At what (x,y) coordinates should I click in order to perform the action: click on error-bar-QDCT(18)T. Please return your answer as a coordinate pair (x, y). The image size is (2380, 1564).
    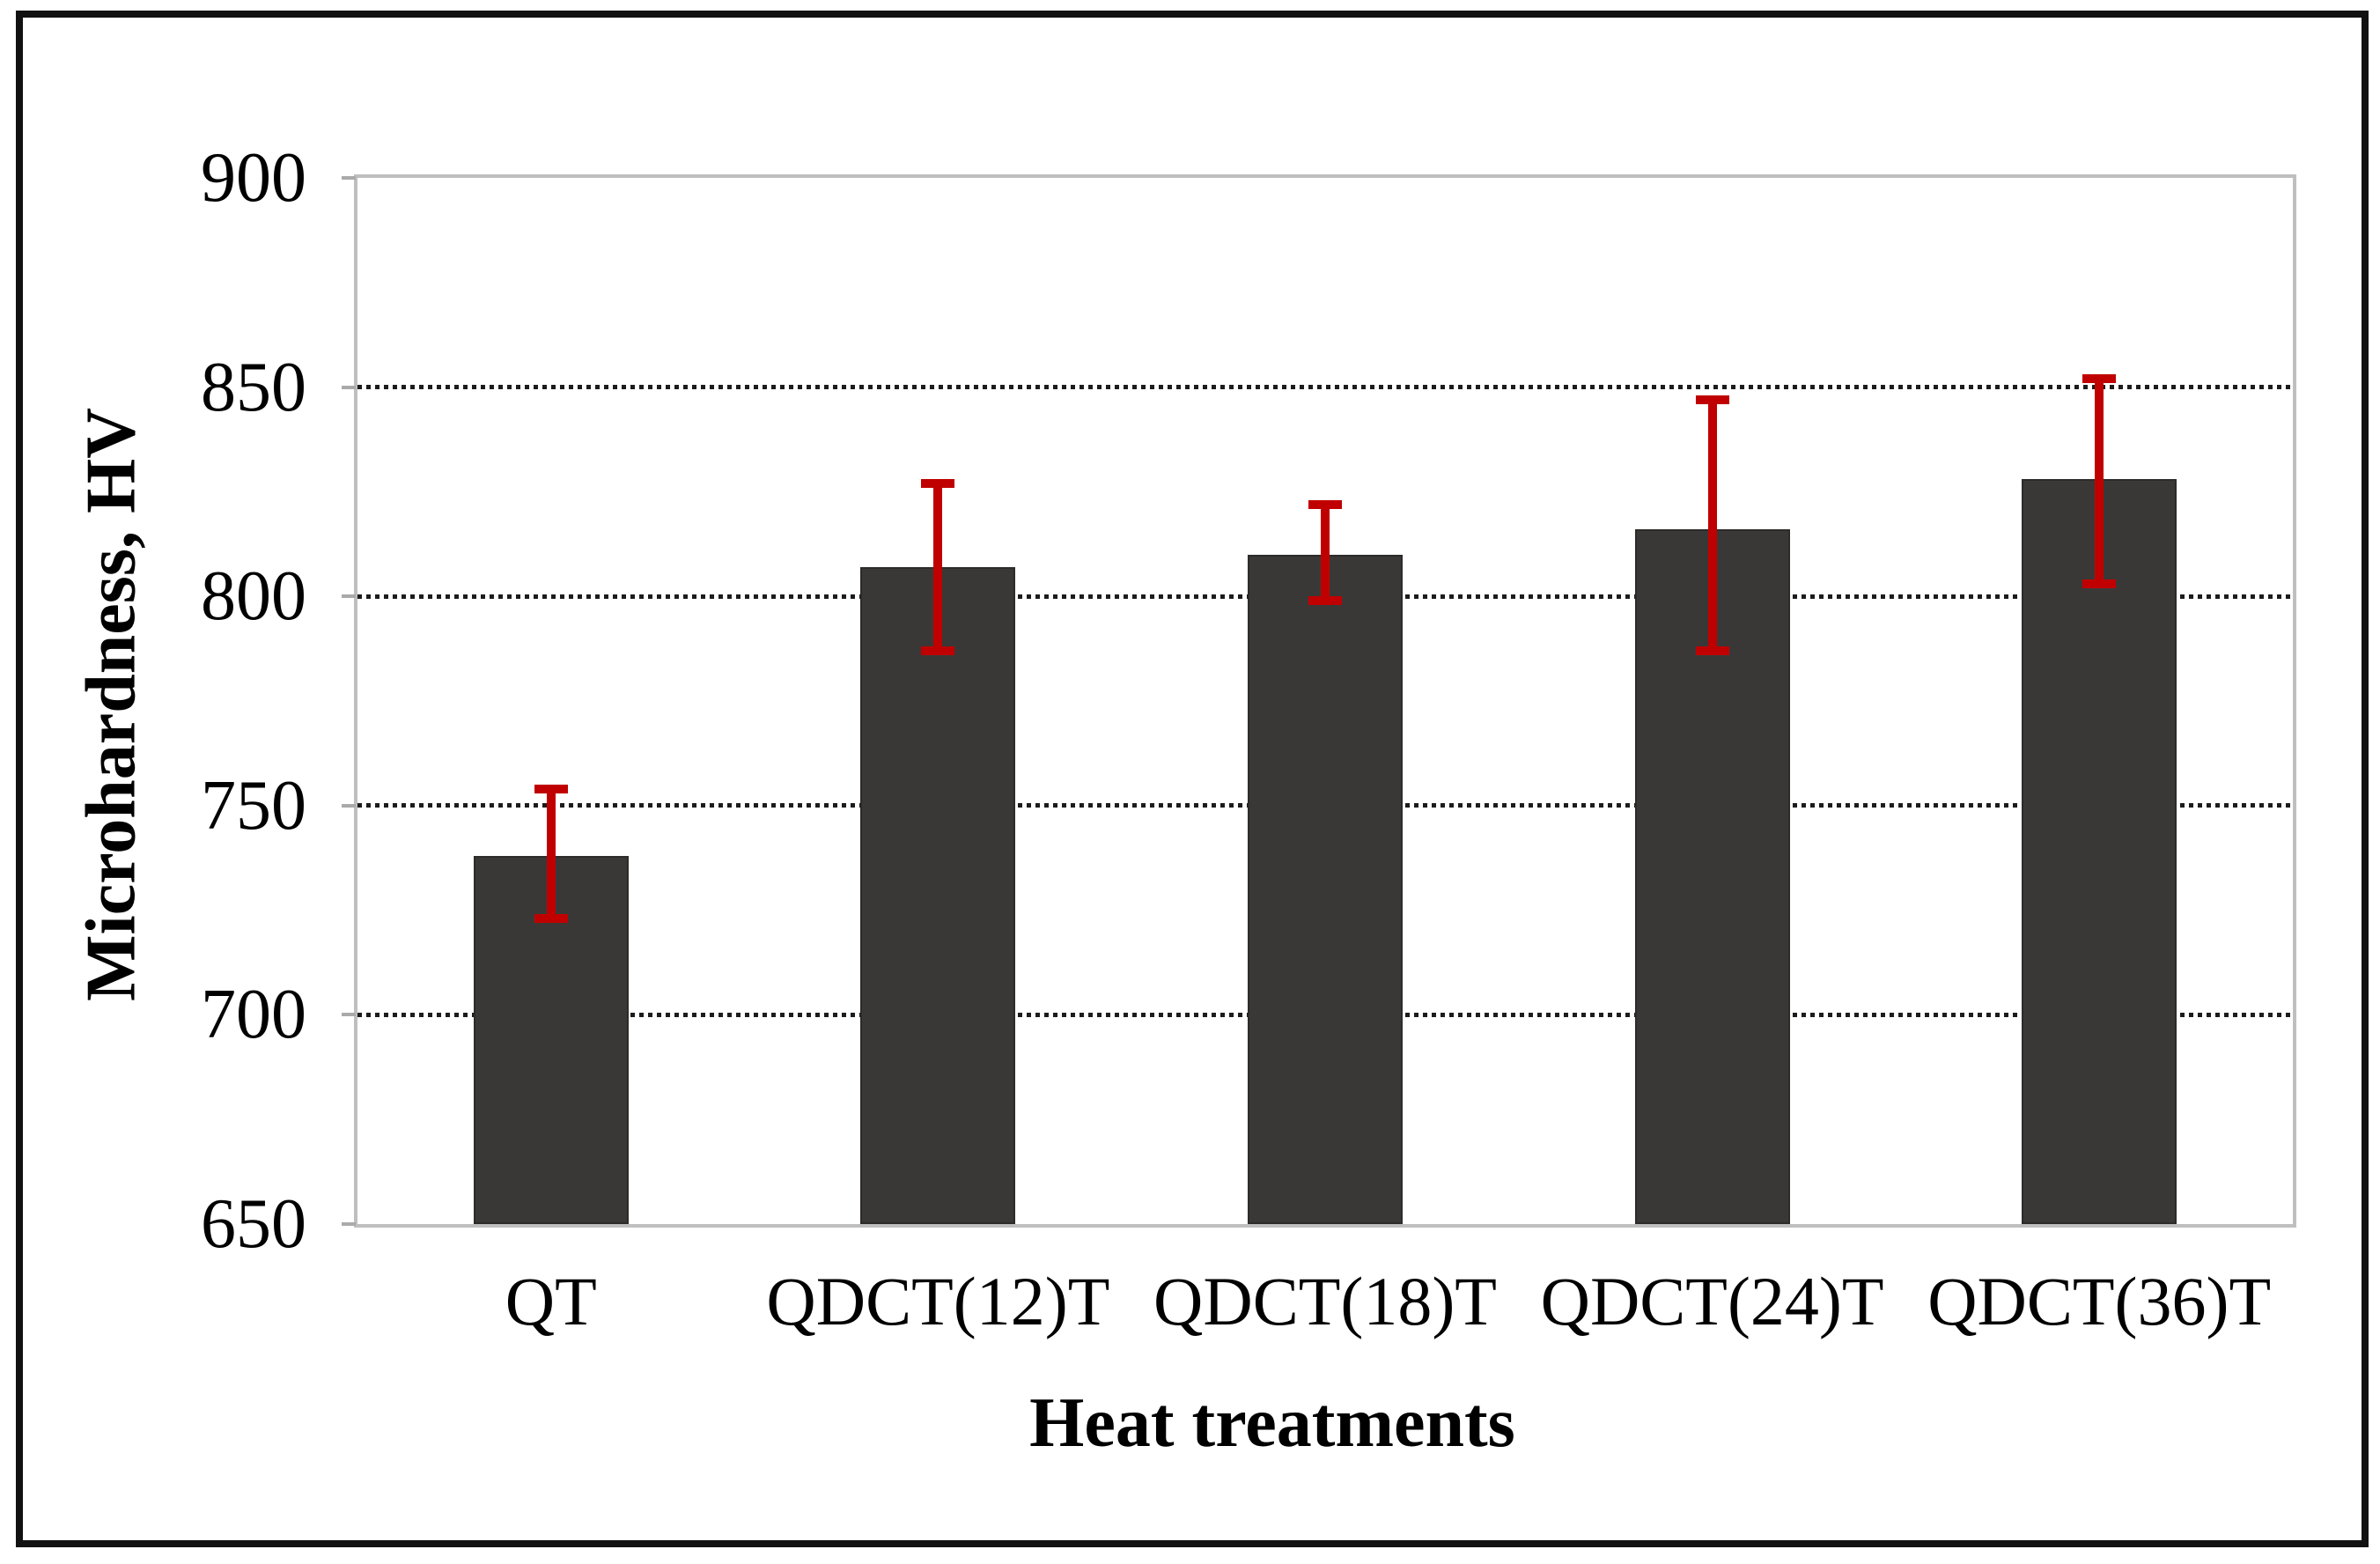
    Looking at the image, I should click on (1325, 552).